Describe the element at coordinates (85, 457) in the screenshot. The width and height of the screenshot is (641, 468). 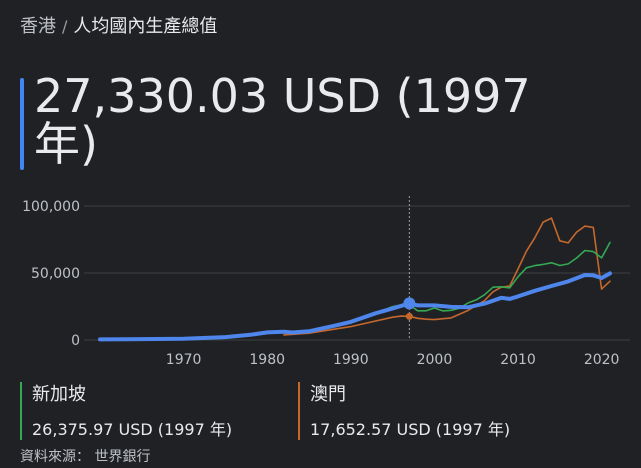
I see `source-note: 資料來源： 世界銀行` at that location.